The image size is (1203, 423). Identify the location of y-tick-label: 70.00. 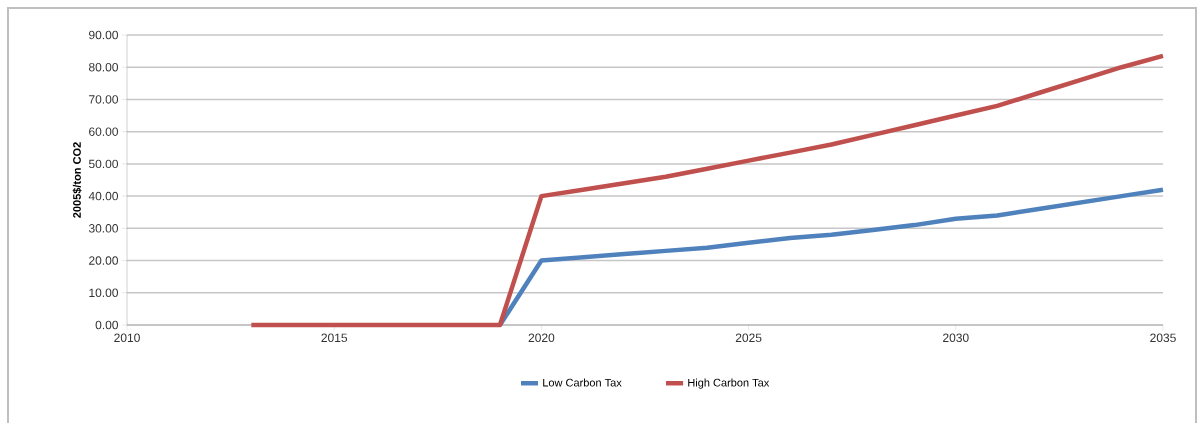
(104, 99).